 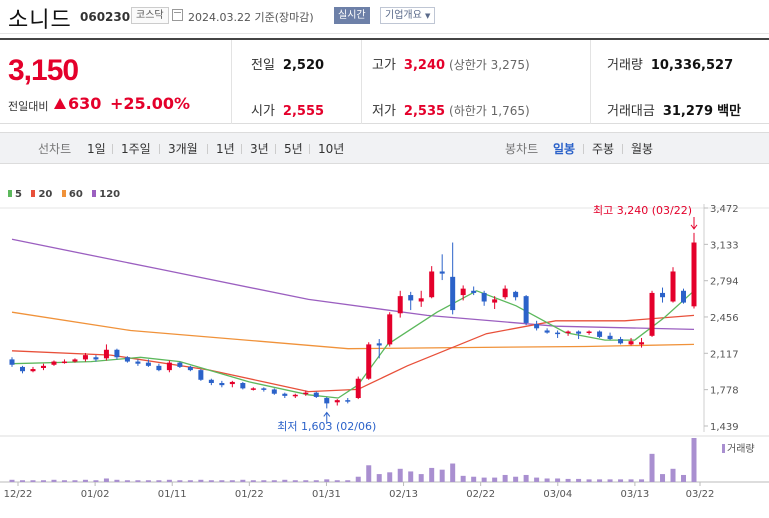 What do you see at coordinates (724, 282) in the screenshot?
I see `y-tick-label: 2,794` at bounding box center [724, 282].